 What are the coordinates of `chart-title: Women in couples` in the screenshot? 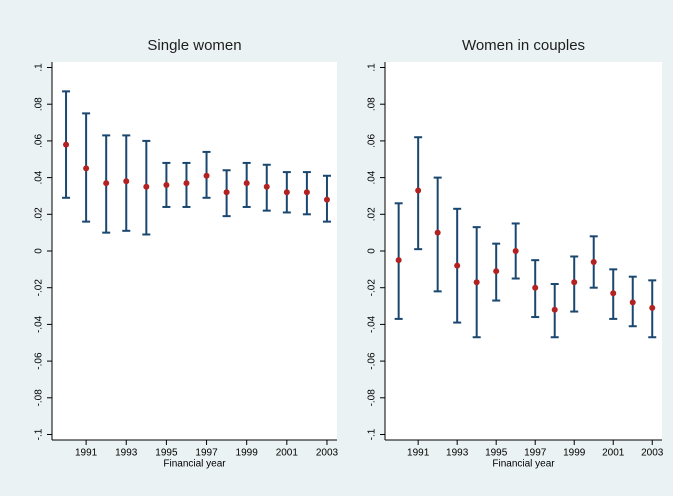 It's located at (523, 45).